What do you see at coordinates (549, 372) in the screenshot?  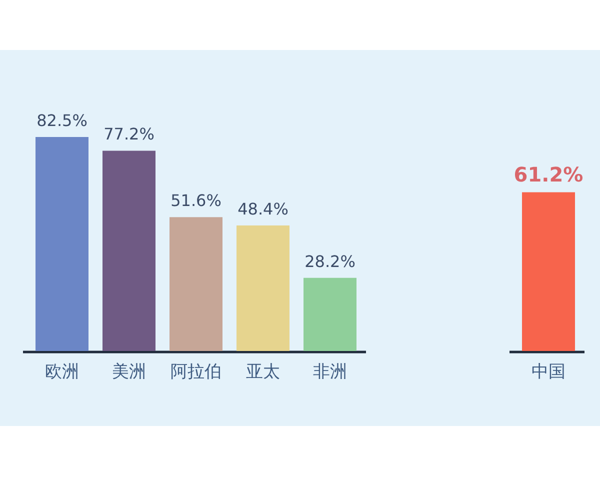 I see `x-tick-label: 中国` at bounding box center [549, 372].